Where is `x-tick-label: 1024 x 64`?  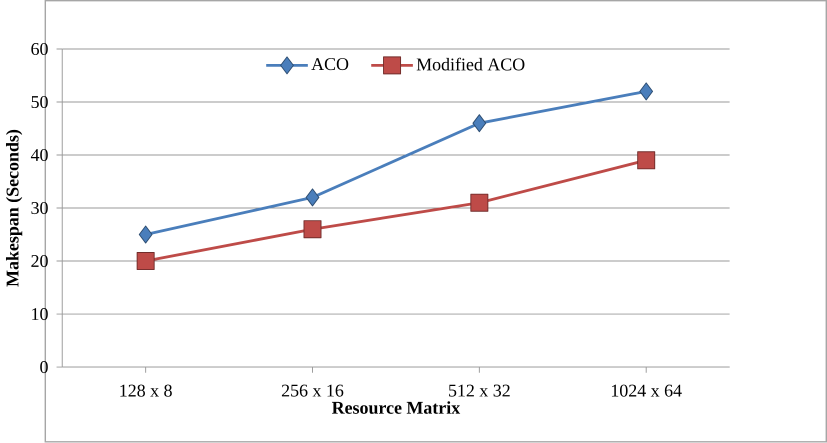 x-tick-label: 1024 x 64 is located at coordinates (647, 390).